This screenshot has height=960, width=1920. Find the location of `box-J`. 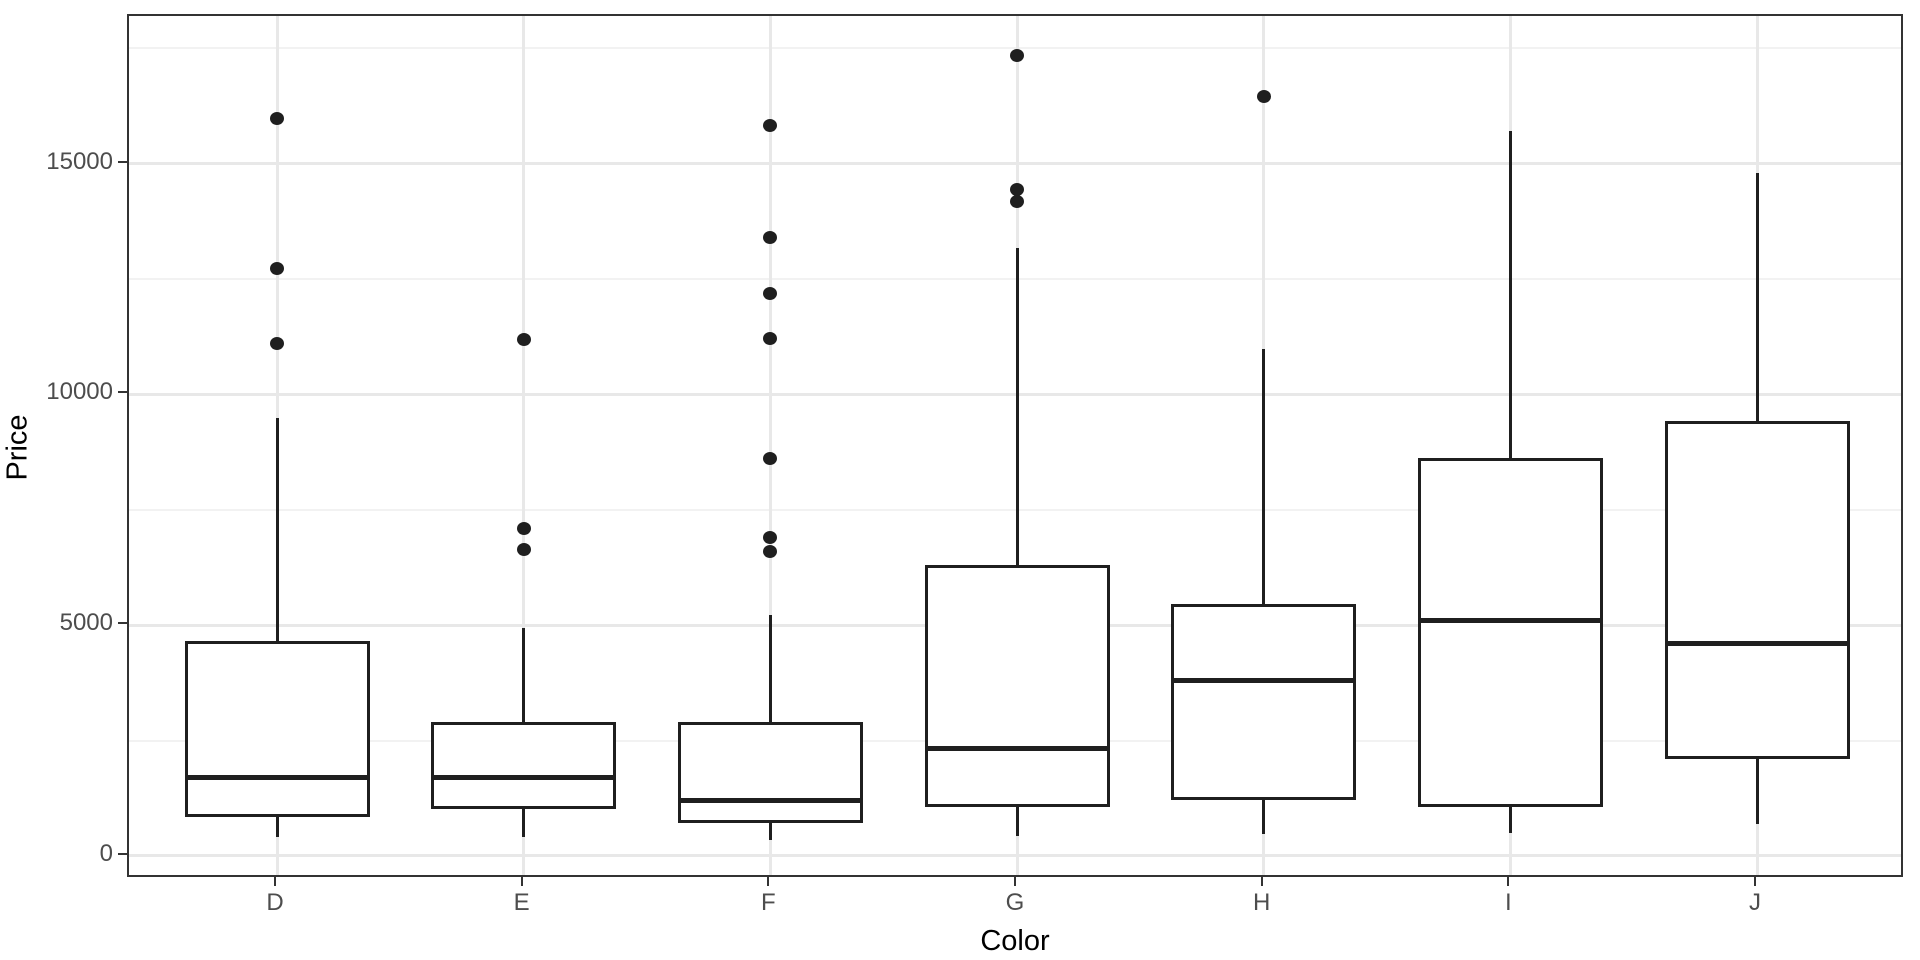

box-J is located at coordinates (1757, 590).